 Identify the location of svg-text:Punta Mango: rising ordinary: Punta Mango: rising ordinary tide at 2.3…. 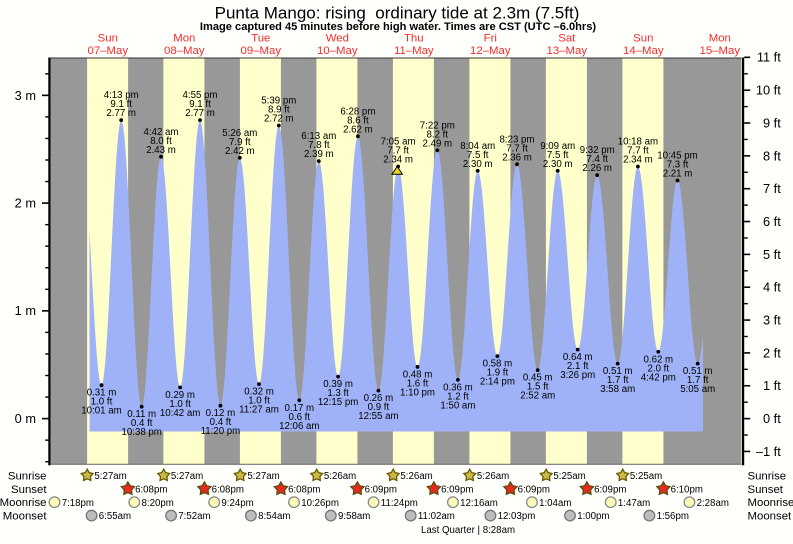
(397, 13).